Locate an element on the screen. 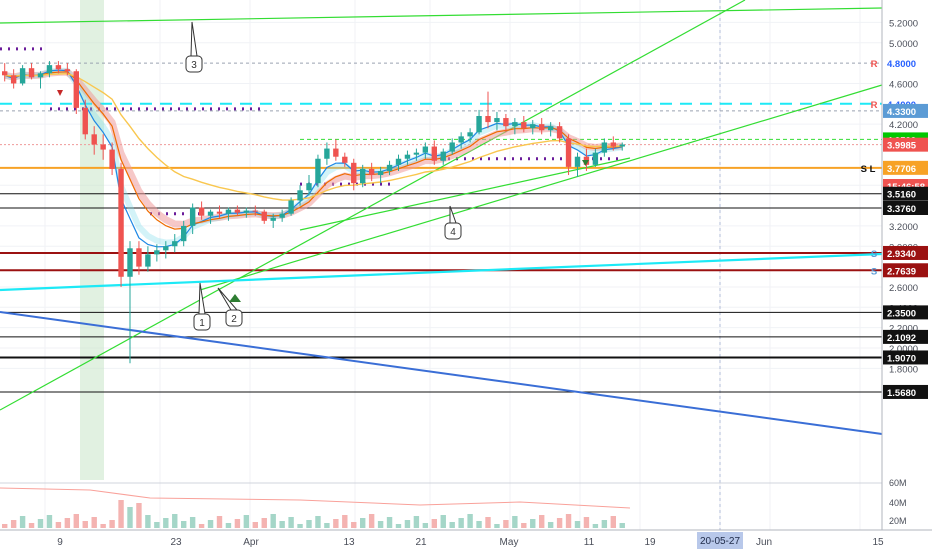 The height and width of the screenshot is (550, 932). time-tick-label: 23 is located at coordinates (176, 542).